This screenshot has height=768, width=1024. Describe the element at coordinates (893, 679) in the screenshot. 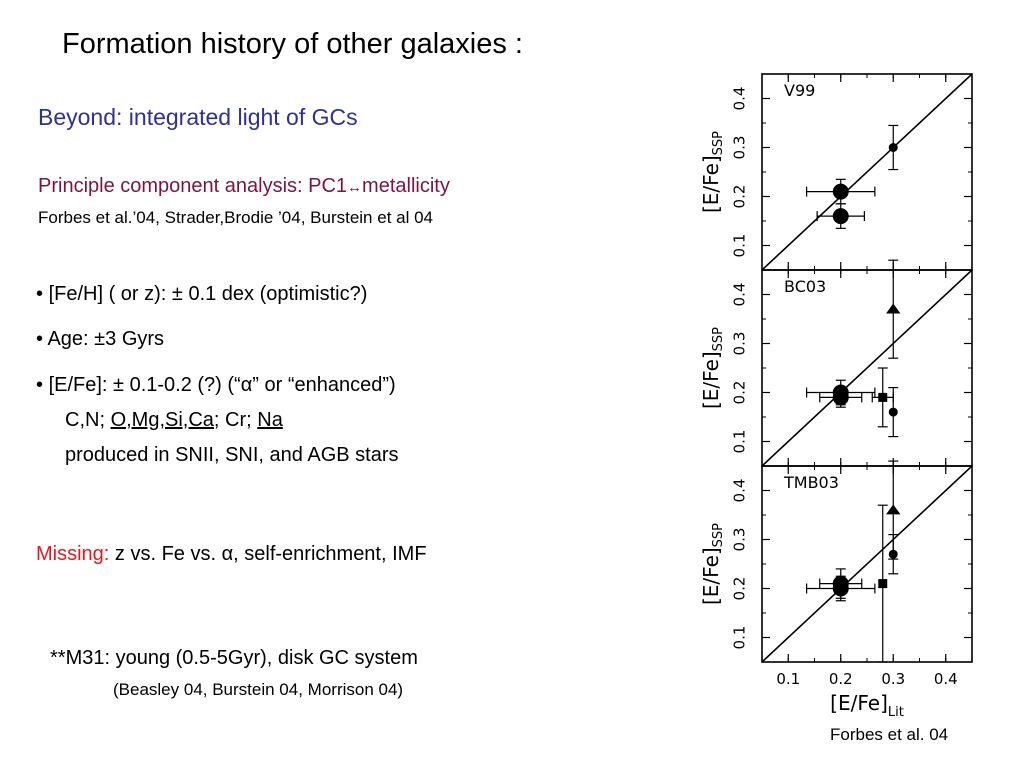

I see `x-tick-label: 0.3` at that location.